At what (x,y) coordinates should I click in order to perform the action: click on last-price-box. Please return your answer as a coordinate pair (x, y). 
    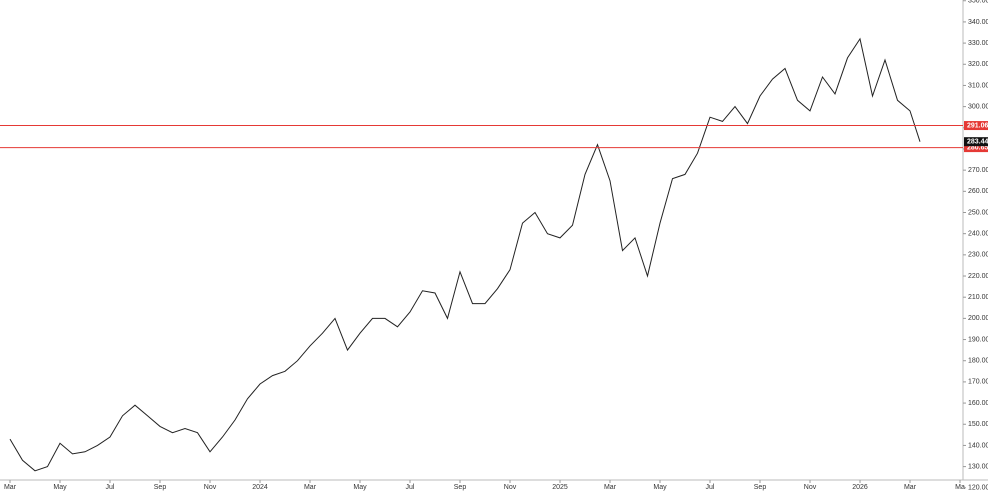
    Looking at the image, I should click on (976, 142).